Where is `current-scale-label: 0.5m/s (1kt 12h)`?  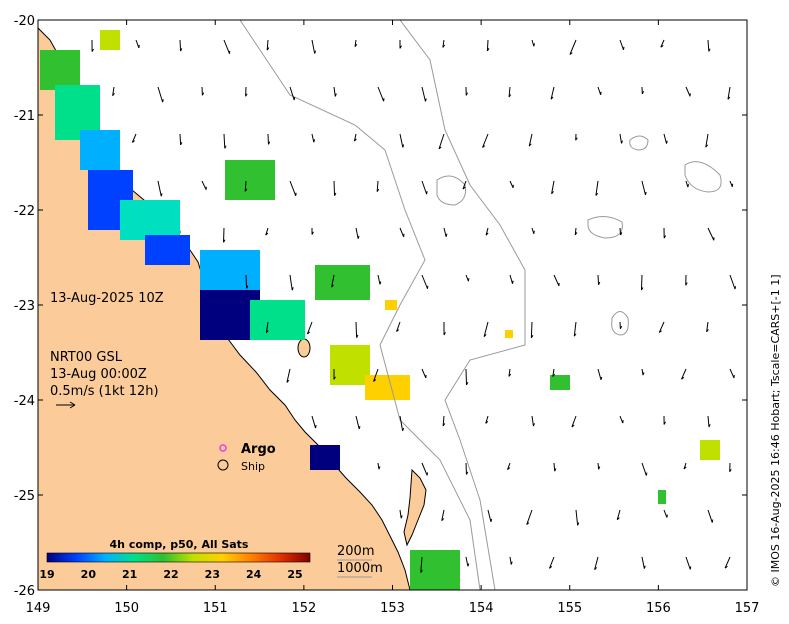 current-scale-label: 0.5m/s (1kt 12h) is located at coordinates (104, 391).